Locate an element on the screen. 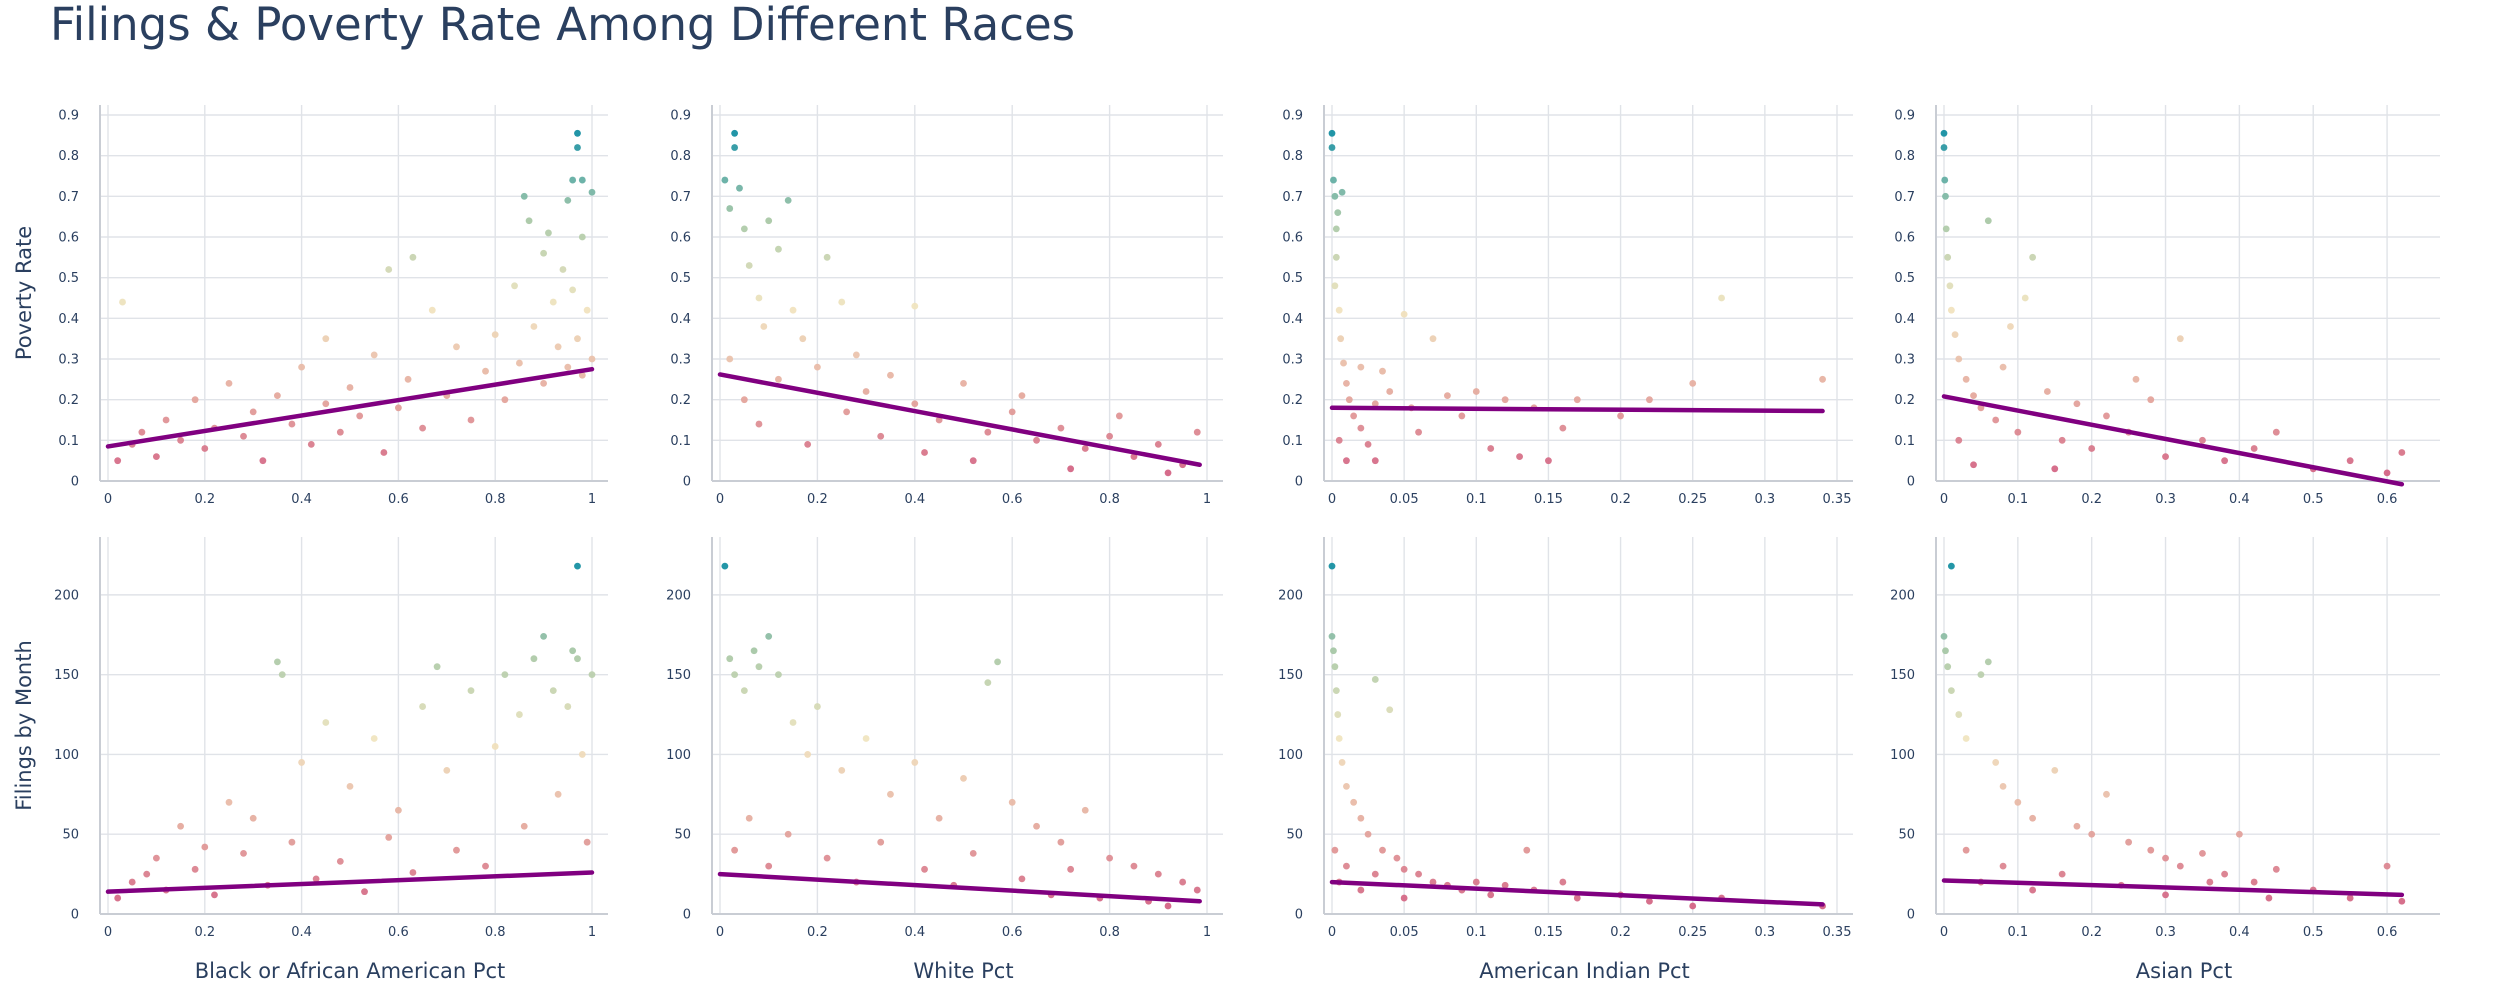 The image size is (2500, 1000). panel-1-1-y-tick-label: 0.1 is located at coordinates (68, 441).